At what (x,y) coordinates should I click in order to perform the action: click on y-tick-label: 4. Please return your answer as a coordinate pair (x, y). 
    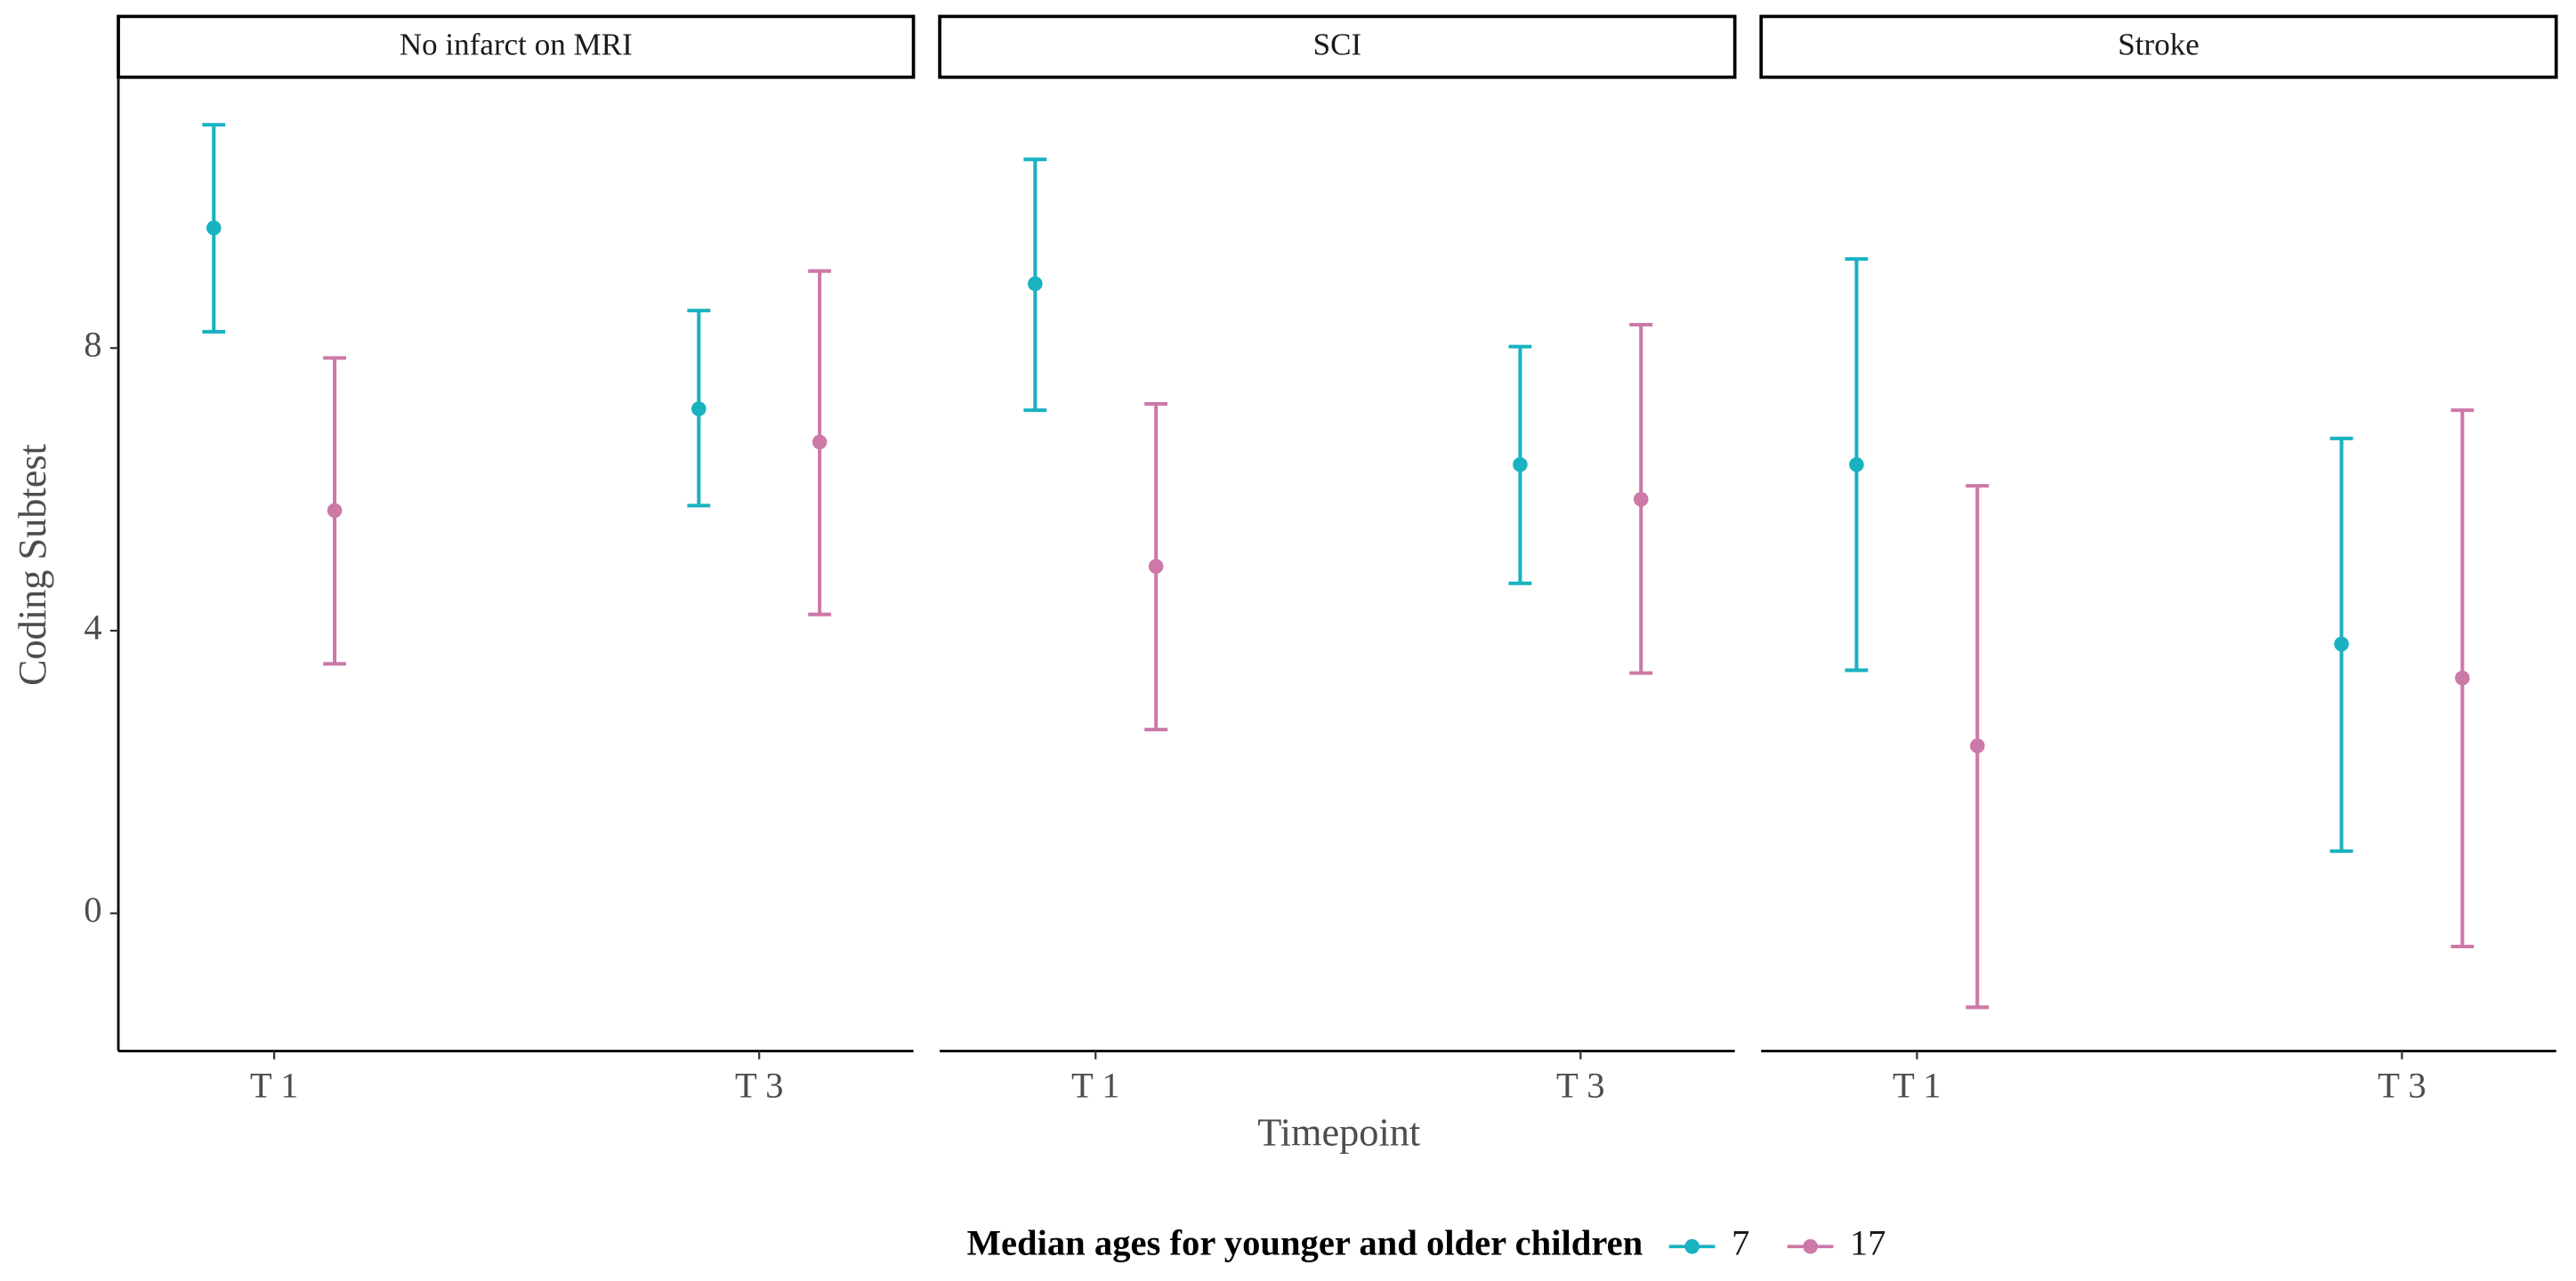
    Looking at the image, I should click on (92, 627).